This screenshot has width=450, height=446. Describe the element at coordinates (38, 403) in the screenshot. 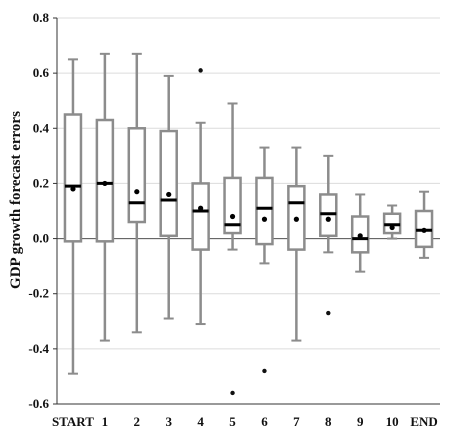

I see `y-tick-label: -0.6` at that location.